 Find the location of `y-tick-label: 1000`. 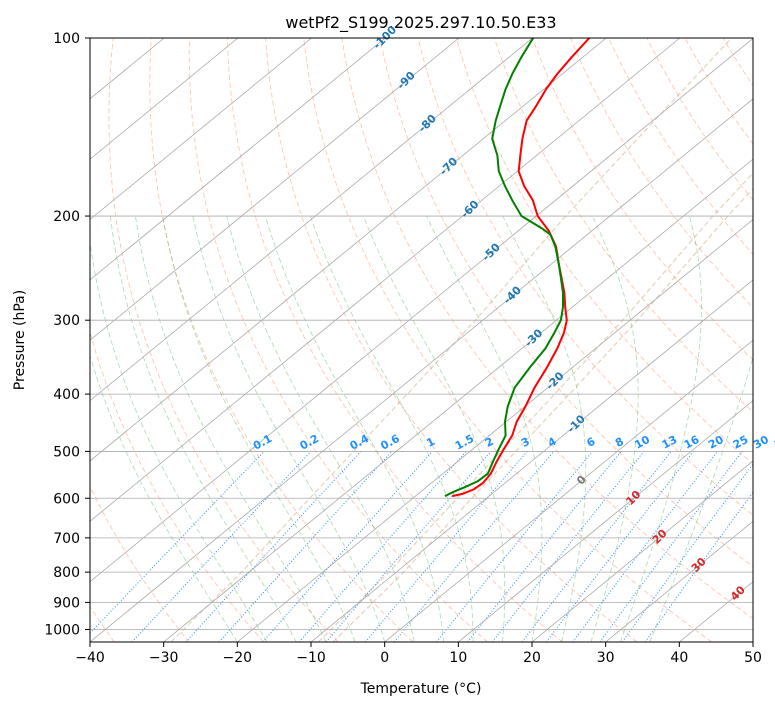

y-tick-label: 1000 is located at coordinates (62, 630).